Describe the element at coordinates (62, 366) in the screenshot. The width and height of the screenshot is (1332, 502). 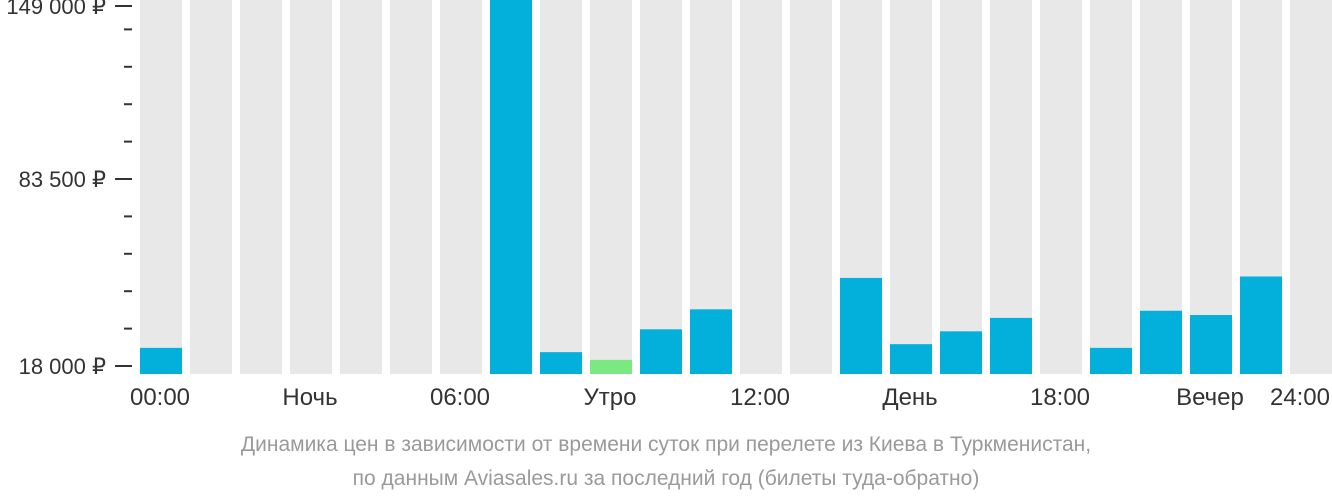
I see `y-tick-label: 18 000 ₽` at that location.